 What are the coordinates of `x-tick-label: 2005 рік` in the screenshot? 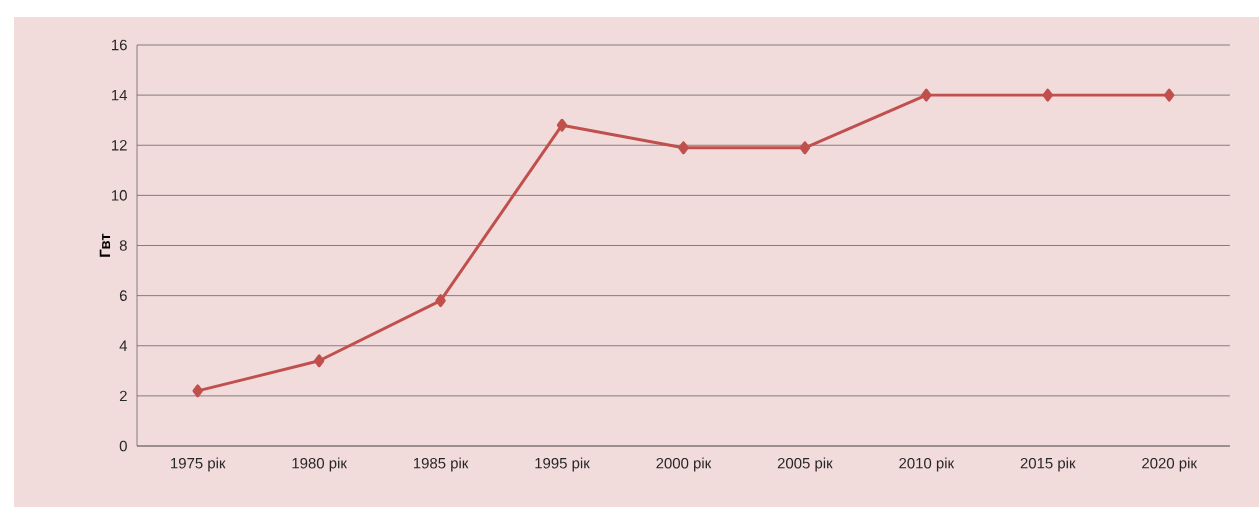 It's located at (805, 464).